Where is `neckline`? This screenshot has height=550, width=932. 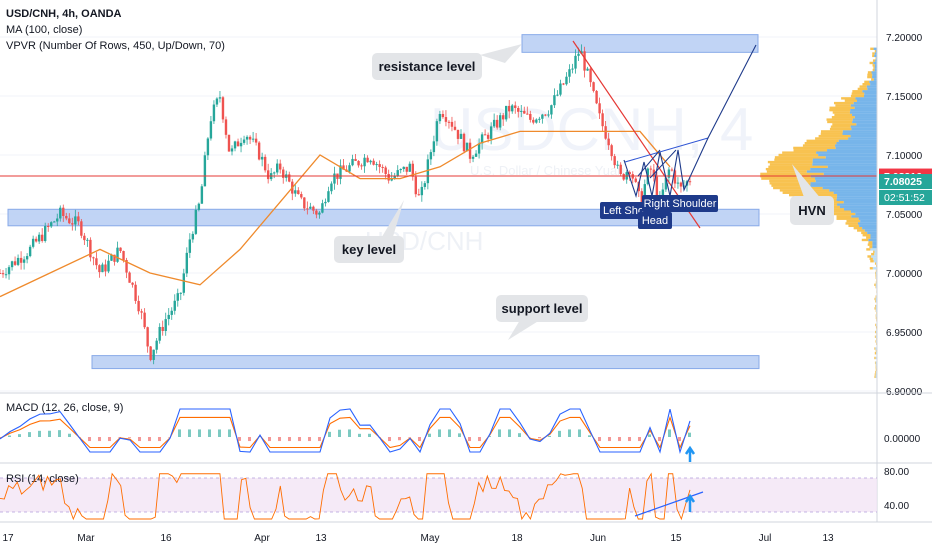
neckline is located at coordinates (666, 150).